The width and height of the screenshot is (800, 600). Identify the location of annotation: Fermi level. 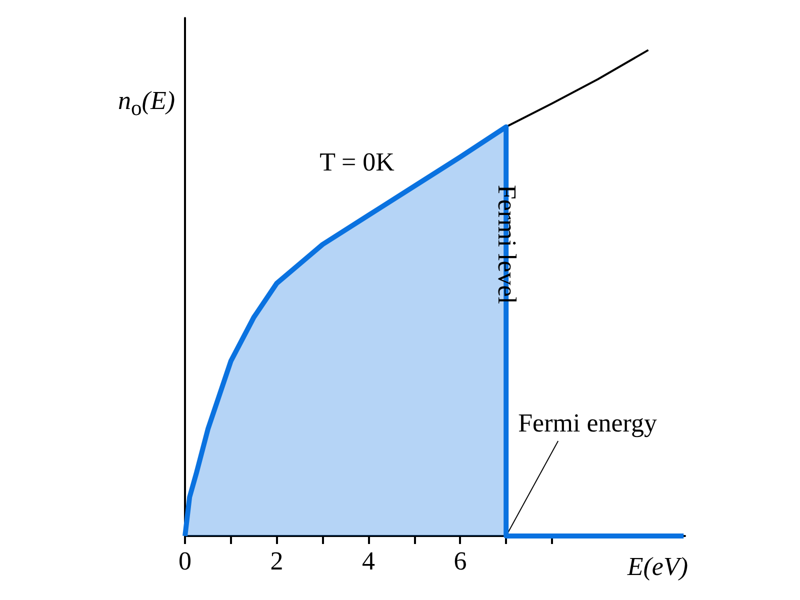
(507, 244).